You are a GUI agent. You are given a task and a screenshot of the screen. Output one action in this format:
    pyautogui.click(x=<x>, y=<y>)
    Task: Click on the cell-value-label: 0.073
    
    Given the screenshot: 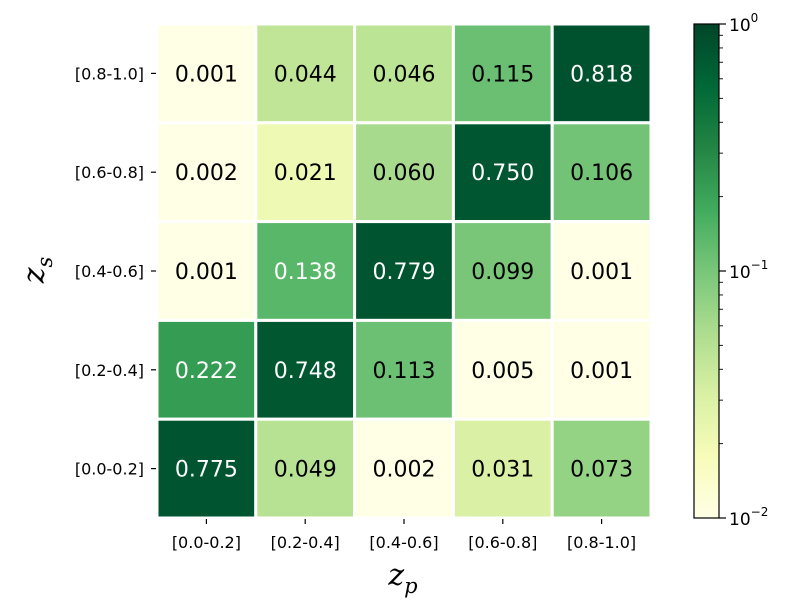 What is the action you would take?
    pyautogui.click(x=601, y=470)
    